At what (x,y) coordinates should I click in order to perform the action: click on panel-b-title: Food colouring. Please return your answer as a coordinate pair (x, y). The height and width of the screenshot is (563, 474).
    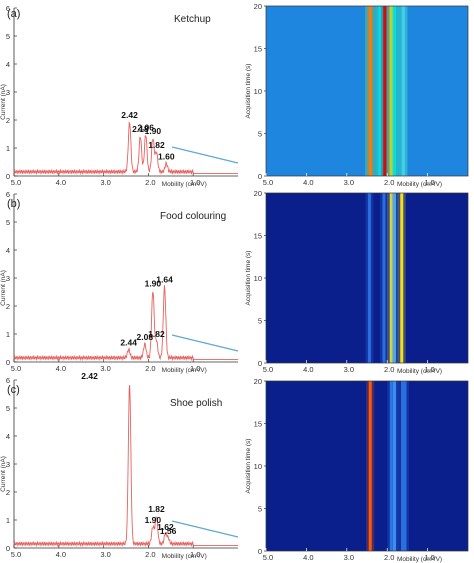
    Looking at the image, I should click on (193, 216).